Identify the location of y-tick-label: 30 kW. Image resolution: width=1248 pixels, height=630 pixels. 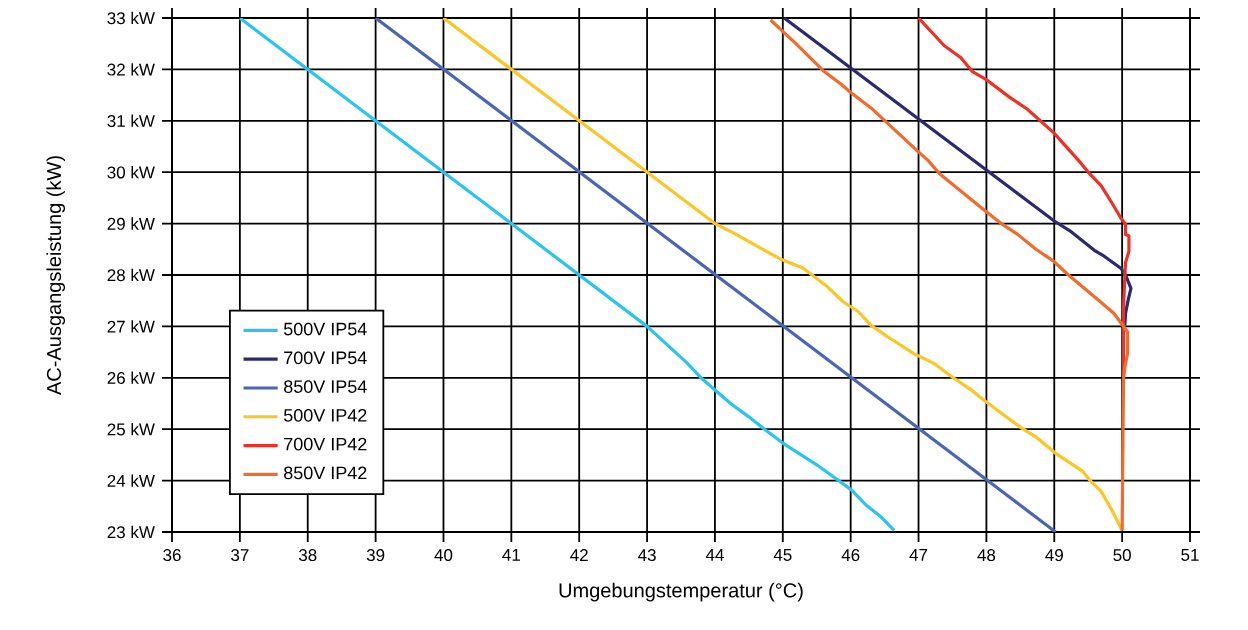
(131, 172).